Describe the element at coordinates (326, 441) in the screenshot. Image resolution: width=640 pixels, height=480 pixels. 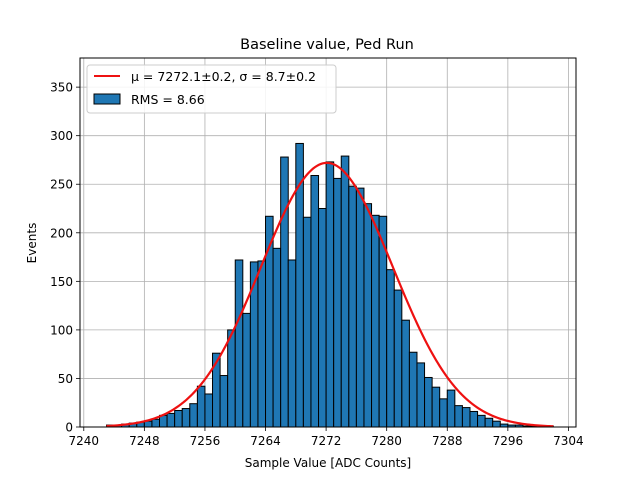
I see `x-tick-label: 7272` at that location.